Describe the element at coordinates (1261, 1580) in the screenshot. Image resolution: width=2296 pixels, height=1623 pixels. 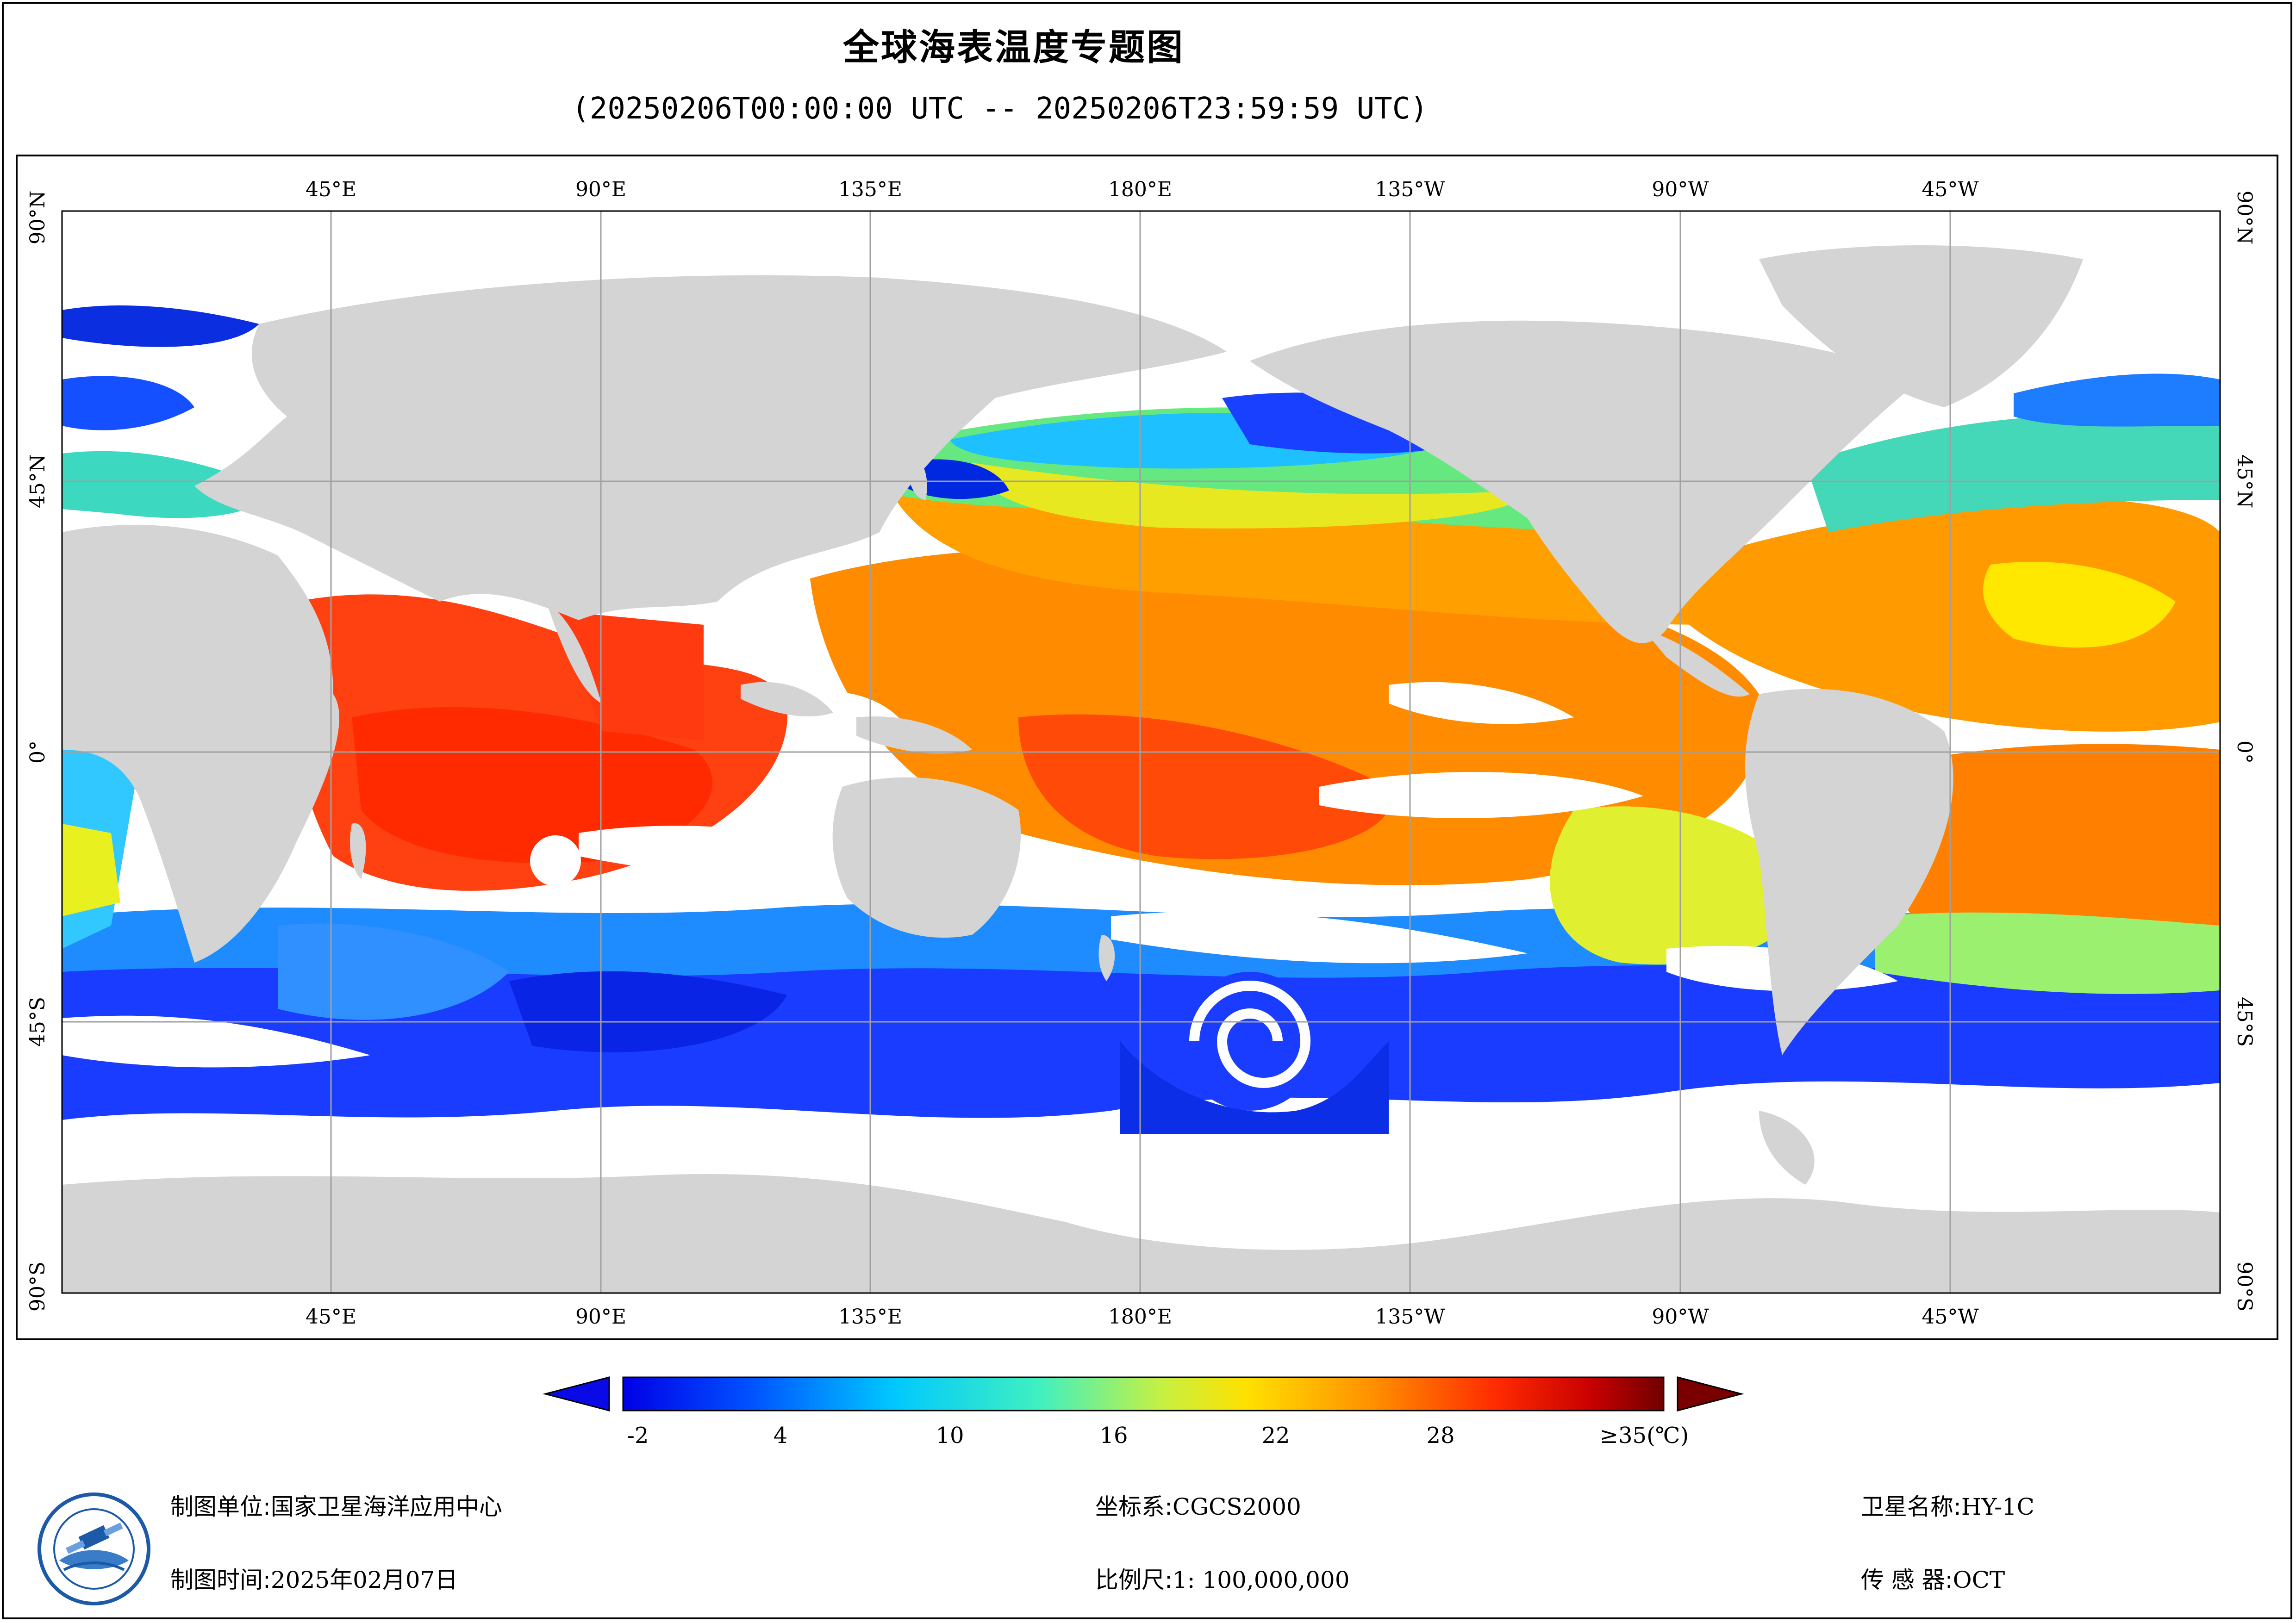
I see `footer-scale-value: 1: 100,000,000` at that location.